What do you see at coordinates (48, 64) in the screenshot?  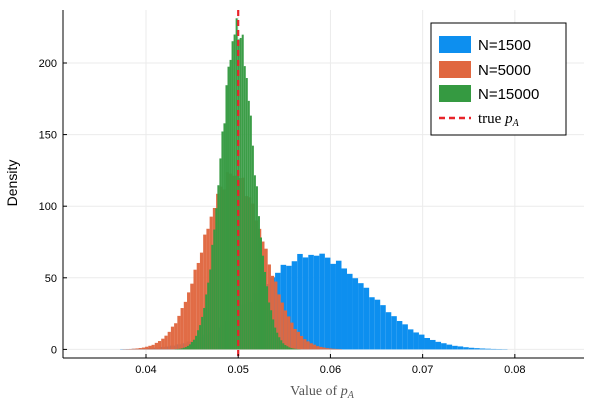 I see `y-tick-label-4: 200` at bounding box center [48, 64].